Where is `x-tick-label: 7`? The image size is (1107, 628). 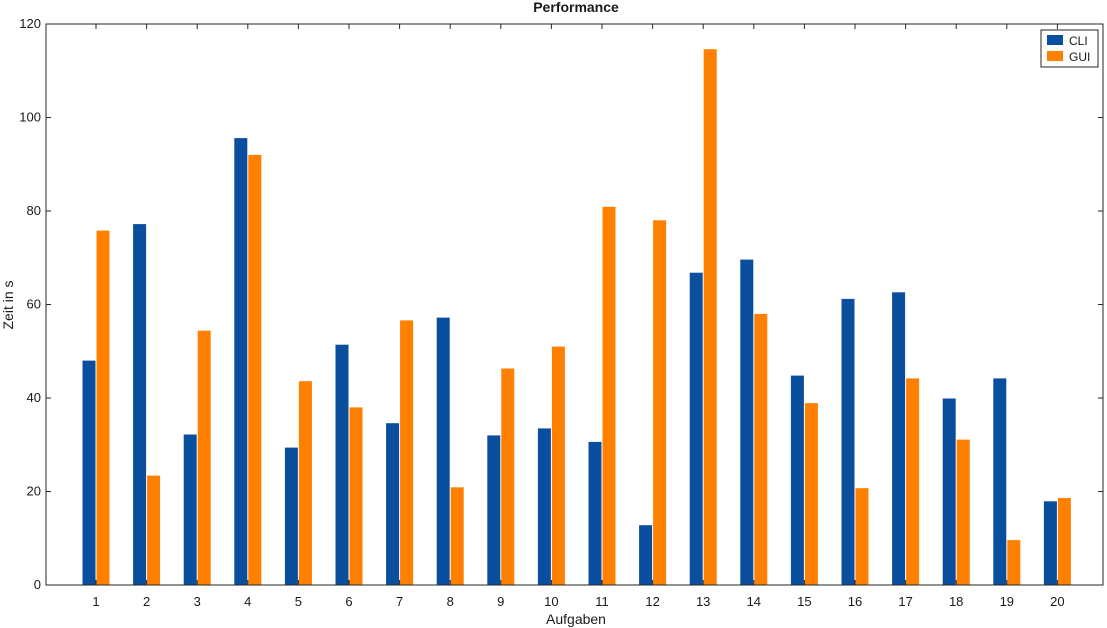 x-tick-label: 7 is located at coordinates (399, 601).